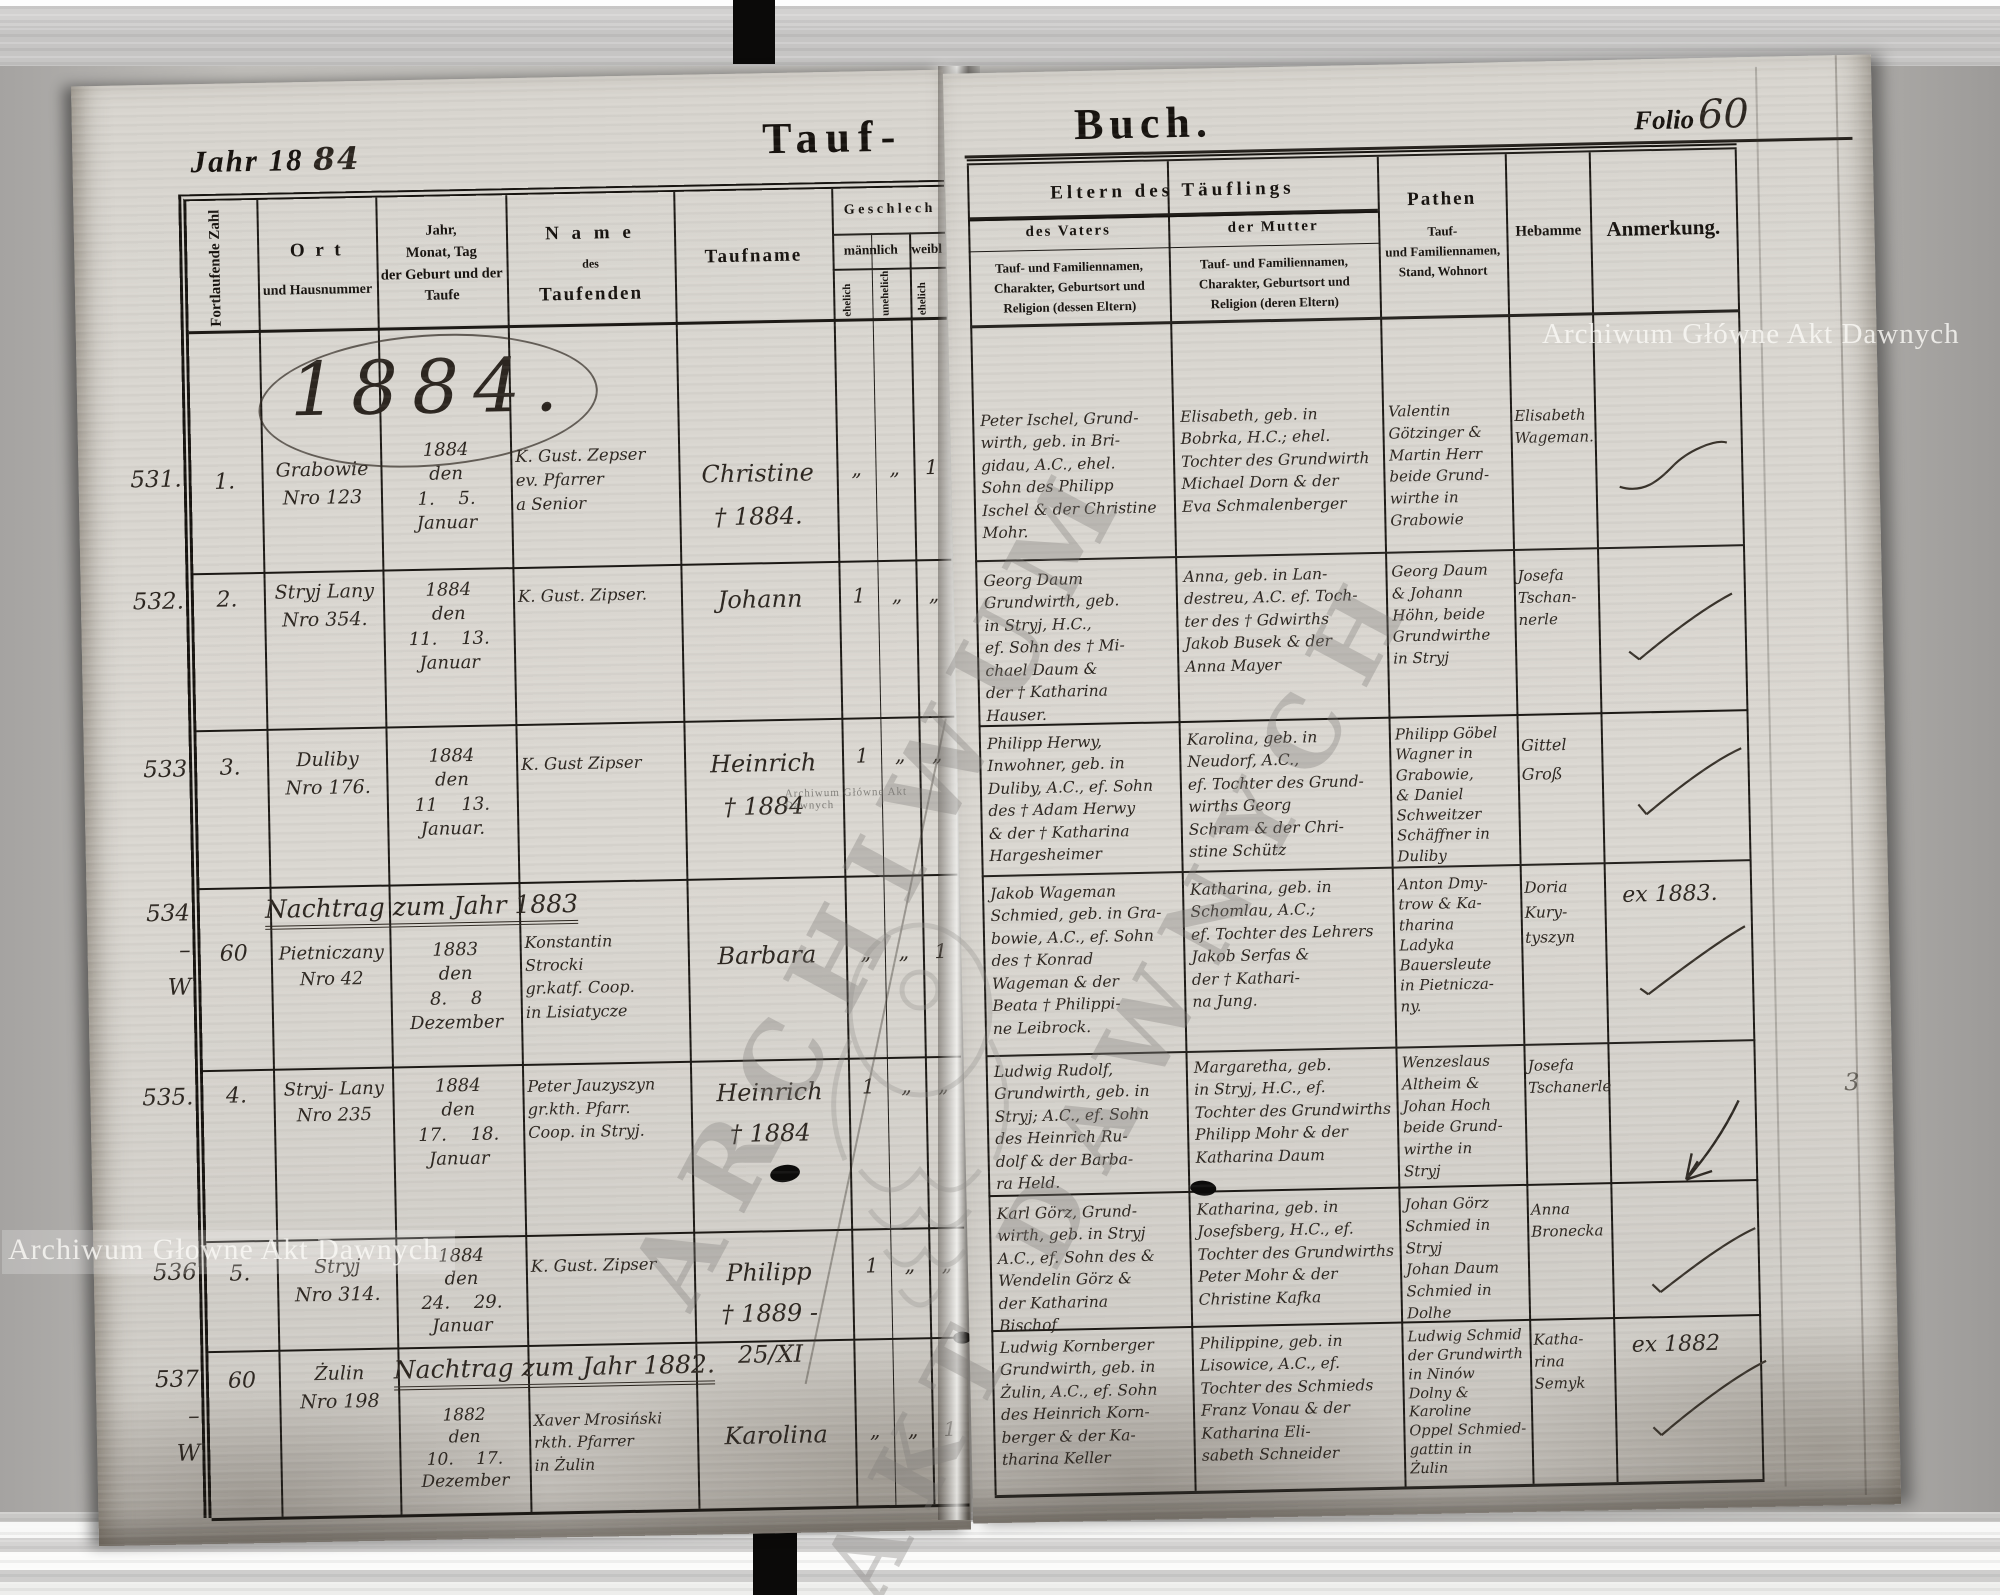 This screenshot has height=1595, width=2000. What do you see at coordinates (177, 1416) in the screenshot?
I see `margin-number: 537 – W` at bounding box center [177, 1416].